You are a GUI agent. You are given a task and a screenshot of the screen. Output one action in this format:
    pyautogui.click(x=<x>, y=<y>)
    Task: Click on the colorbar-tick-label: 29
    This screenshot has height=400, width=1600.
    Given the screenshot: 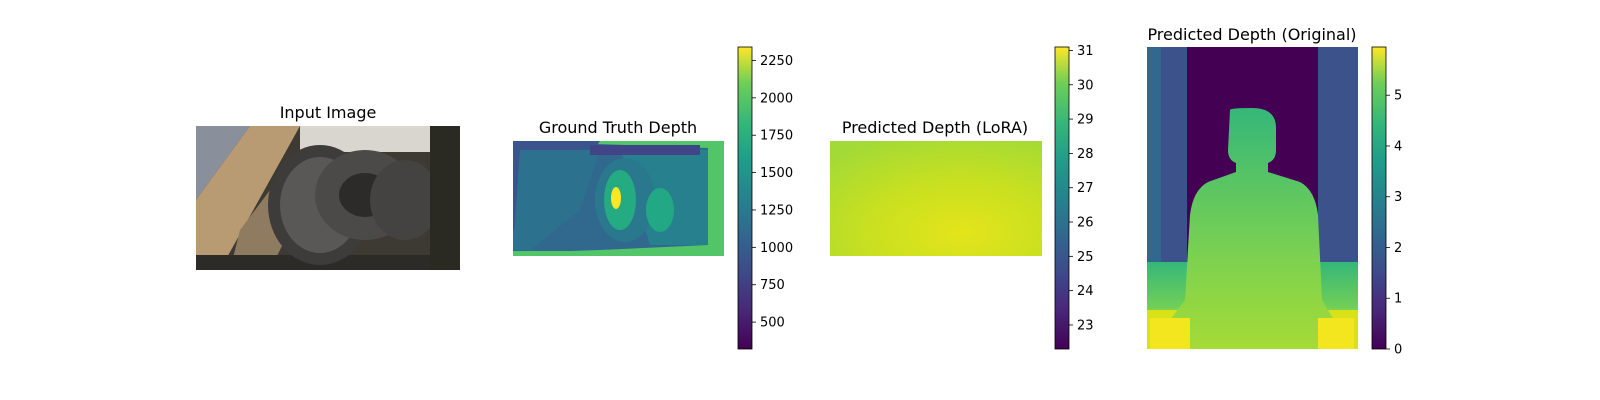 What is the action you would take?
    pyautogui.click(x=1085, y=120)
    